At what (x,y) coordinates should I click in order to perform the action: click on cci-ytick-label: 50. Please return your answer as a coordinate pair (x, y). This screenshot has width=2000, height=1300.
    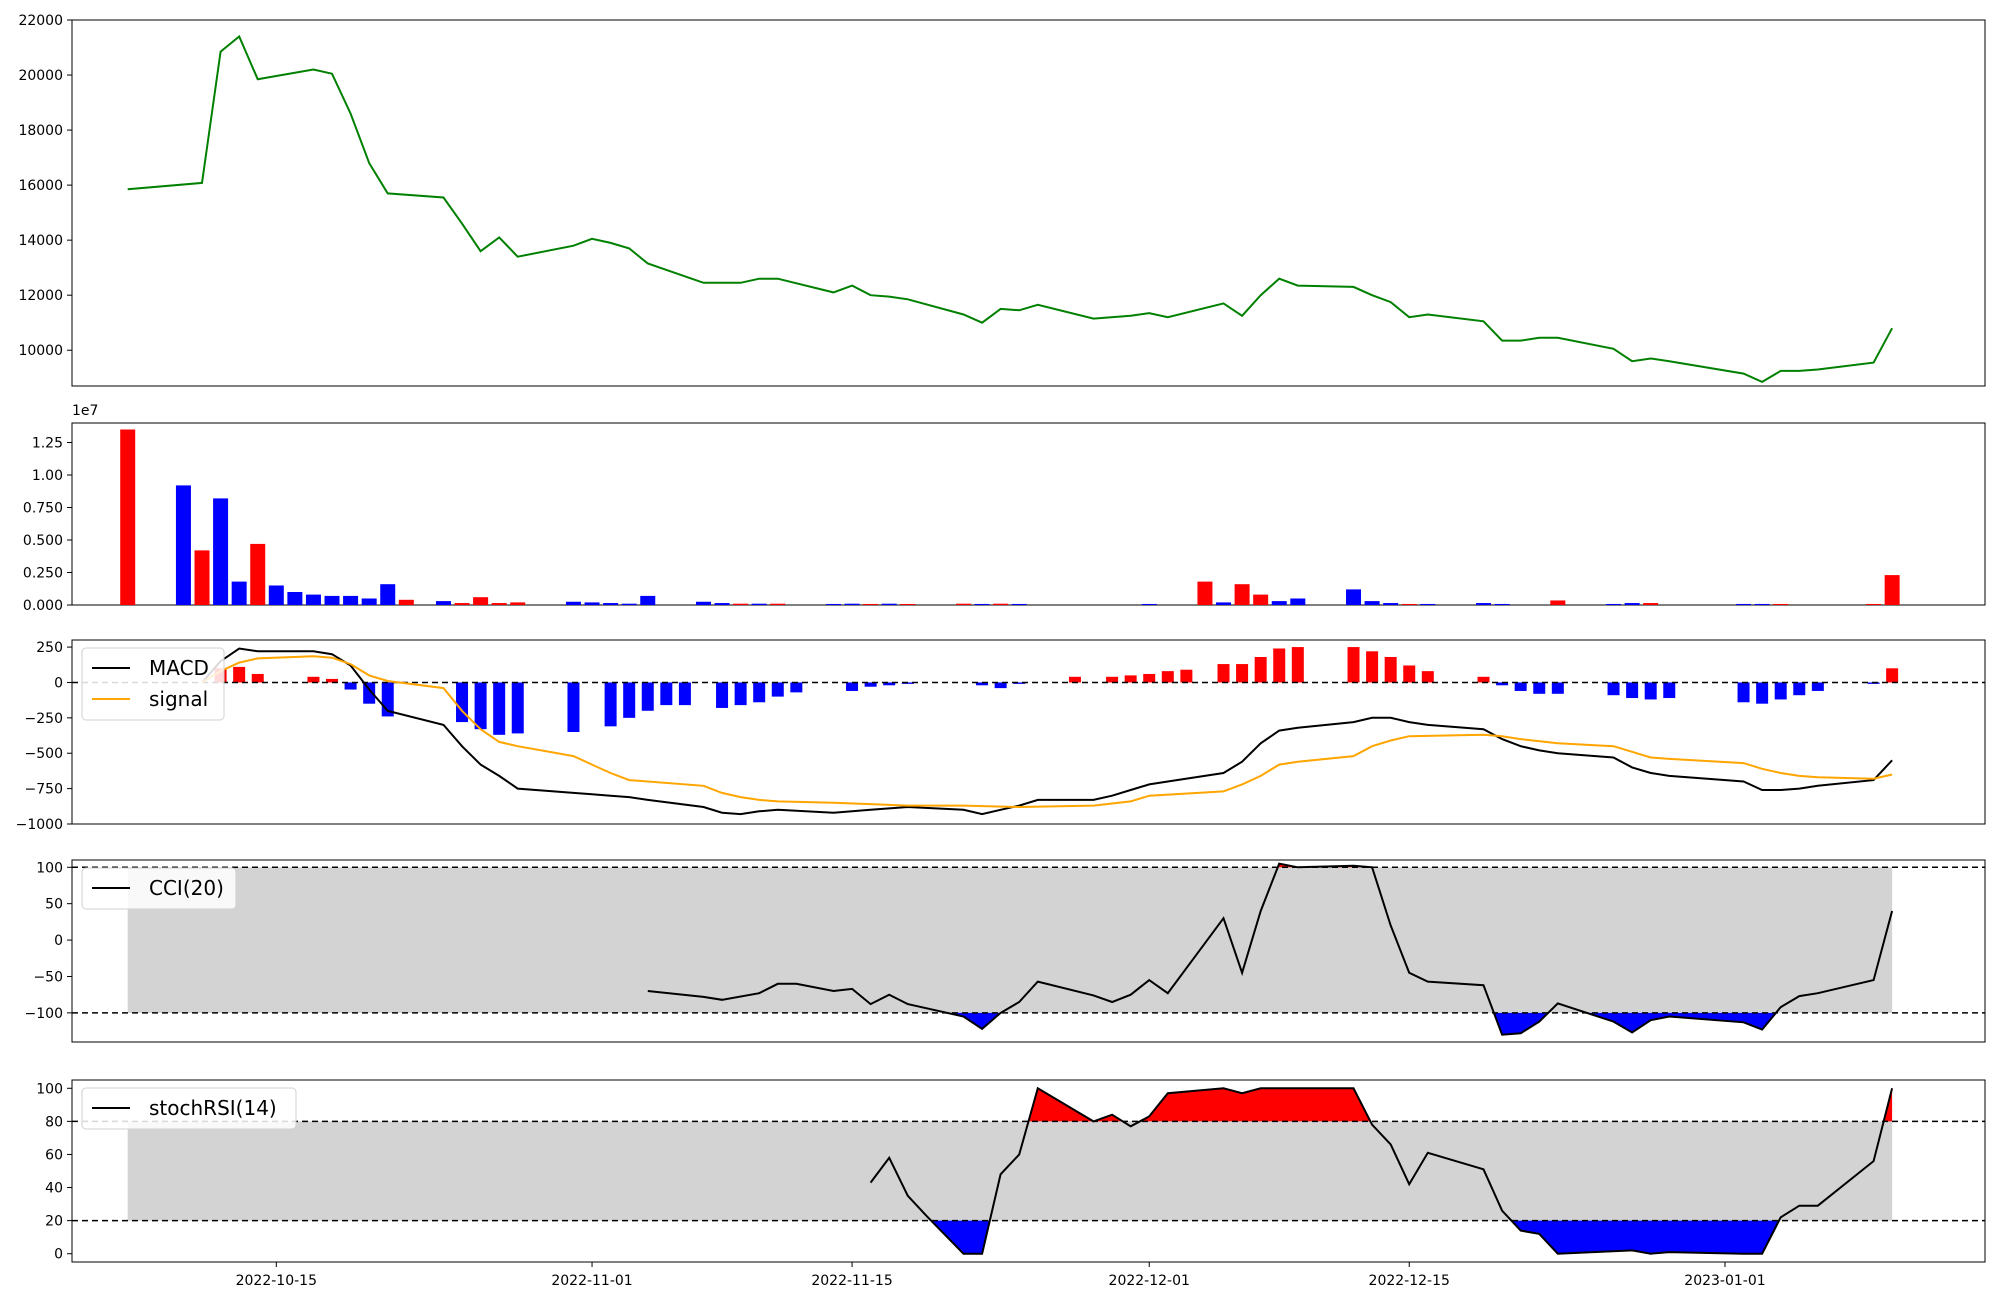
    Looking at the image, I should click on (54, 905).